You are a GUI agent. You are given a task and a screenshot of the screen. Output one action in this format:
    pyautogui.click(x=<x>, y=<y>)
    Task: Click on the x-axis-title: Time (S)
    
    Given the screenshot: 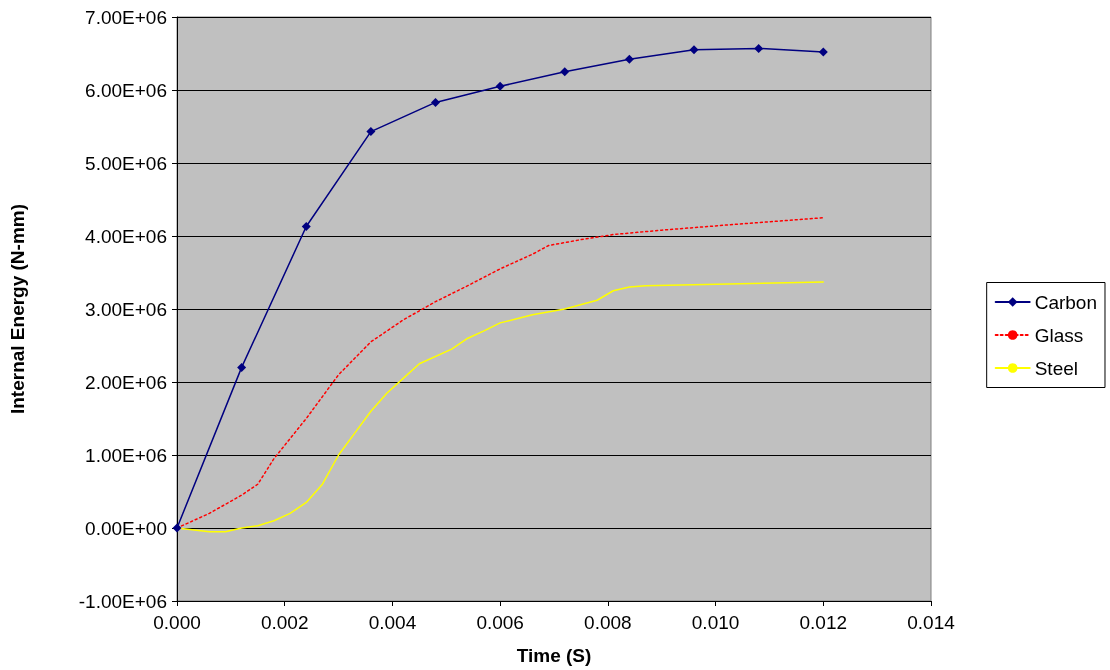 What is the action you would take?
    pyautogui.click(x=554, y=655)
    